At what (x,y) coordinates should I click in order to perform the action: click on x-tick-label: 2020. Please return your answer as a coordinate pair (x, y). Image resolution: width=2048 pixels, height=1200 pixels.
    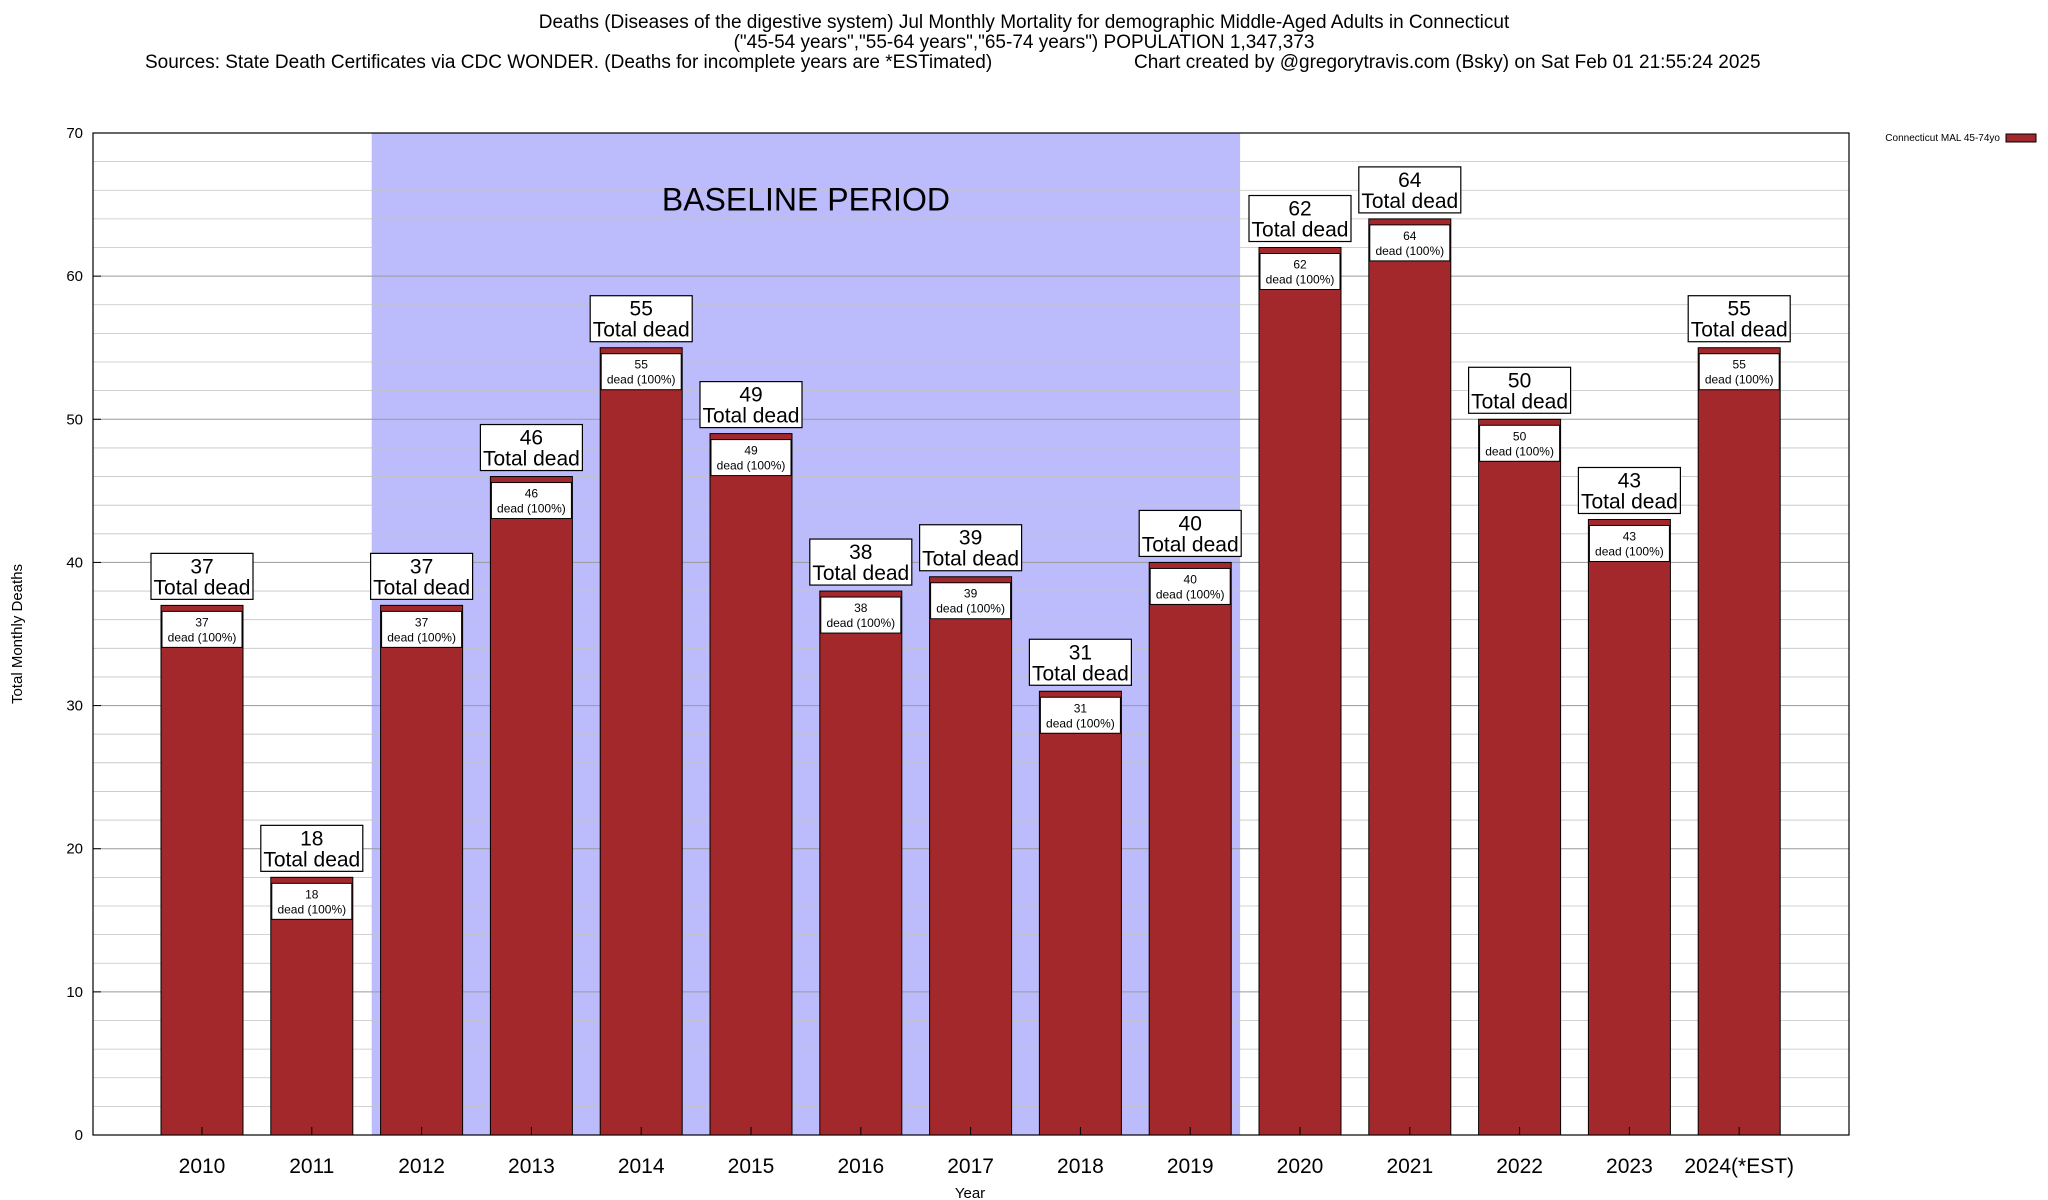
    Looking at the image, I should click on (1300, 1166).